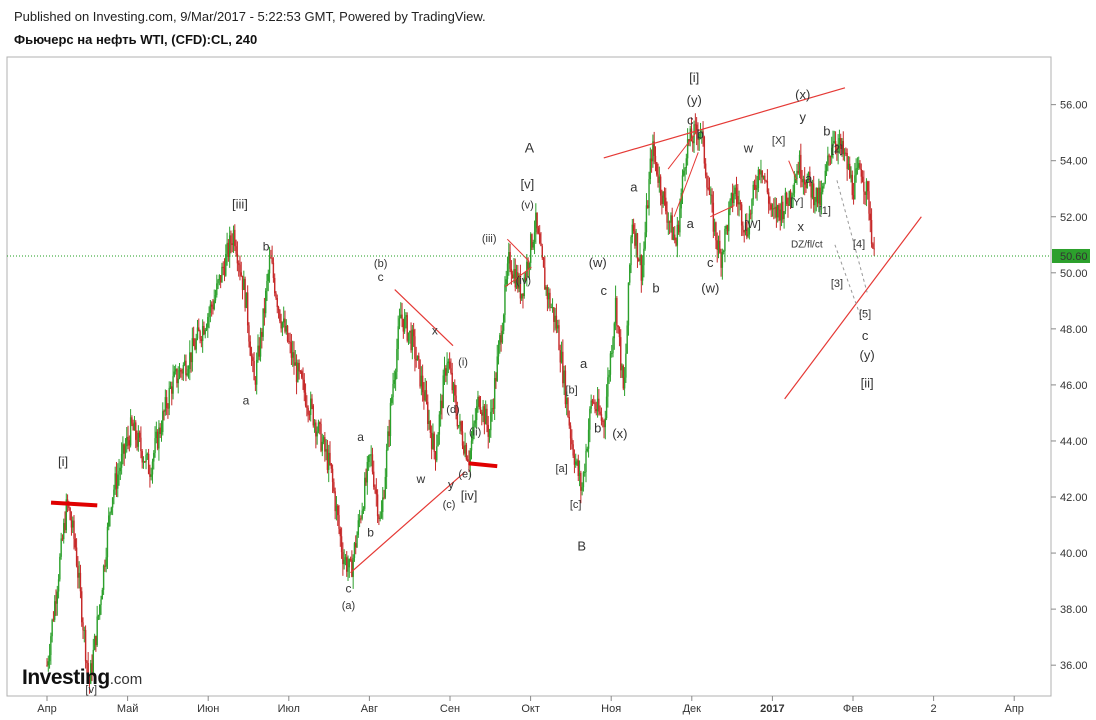 The image size is (1096, 720). I want to click on wave-label: w, so click(421, 479).